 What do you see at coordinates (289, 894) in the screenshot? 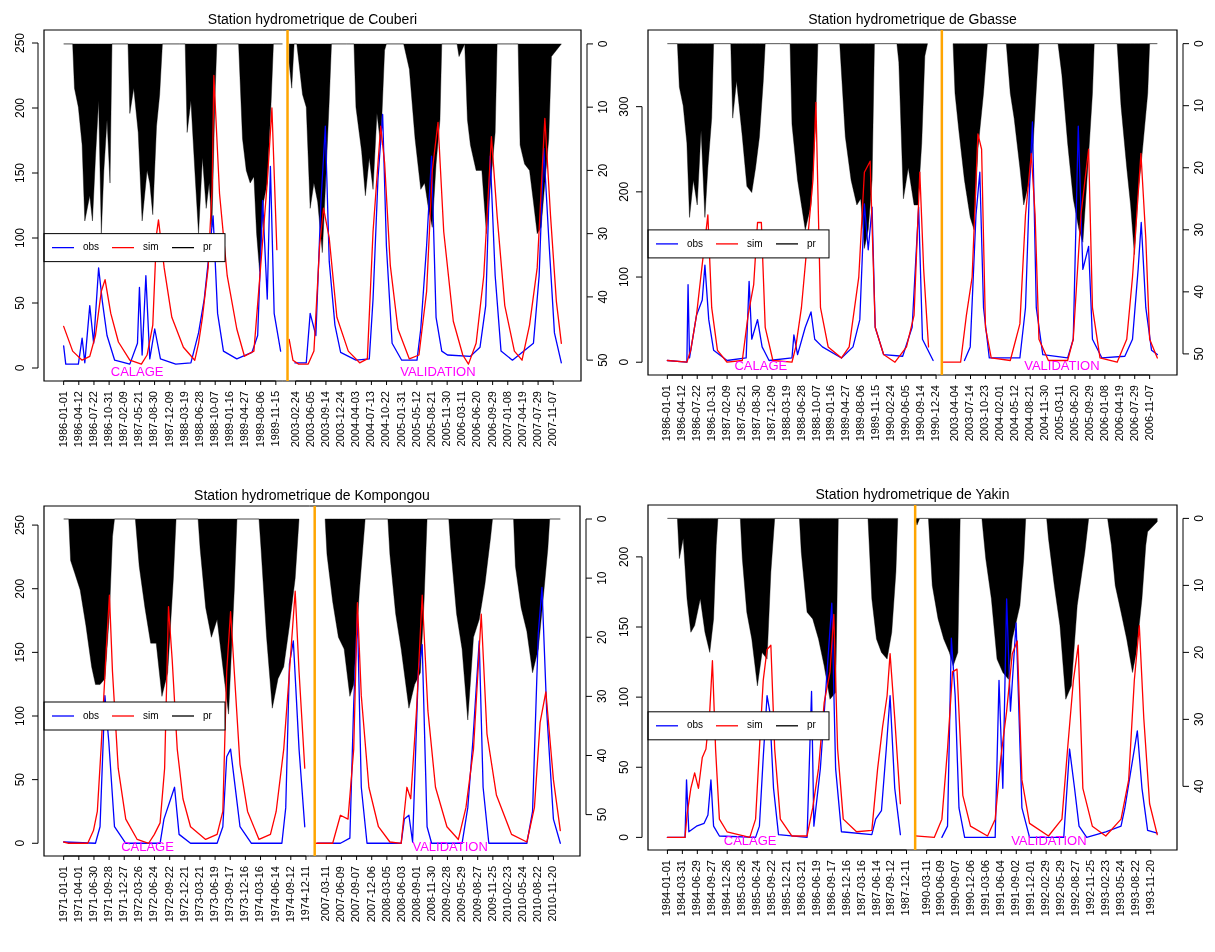
I see `x-tick-label: 1974-09-12` at bounding box center [289, 894].